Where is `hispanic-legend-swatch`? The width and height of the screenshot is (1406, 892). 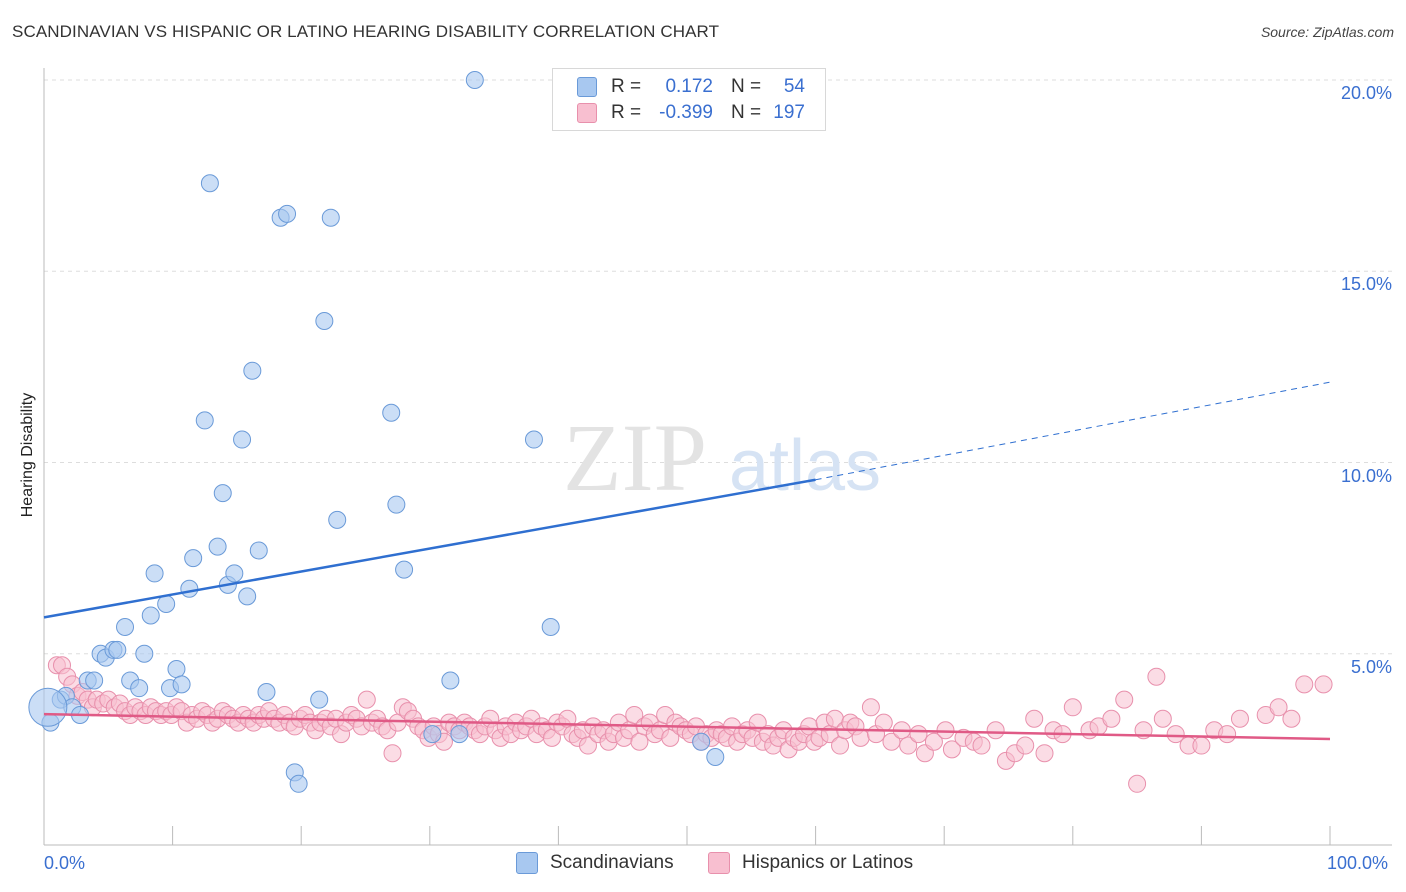 hispanic-legend-swatch is located at coordinates (719, 863).